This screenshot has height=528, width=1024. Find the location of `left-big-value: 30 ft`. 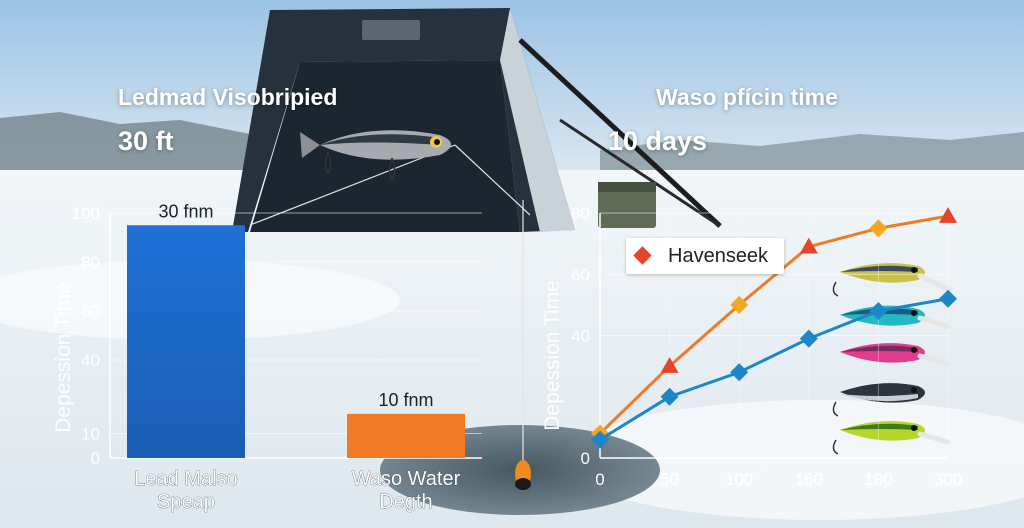

left-big-value: 30 ft is located at coordinates (146, 141).